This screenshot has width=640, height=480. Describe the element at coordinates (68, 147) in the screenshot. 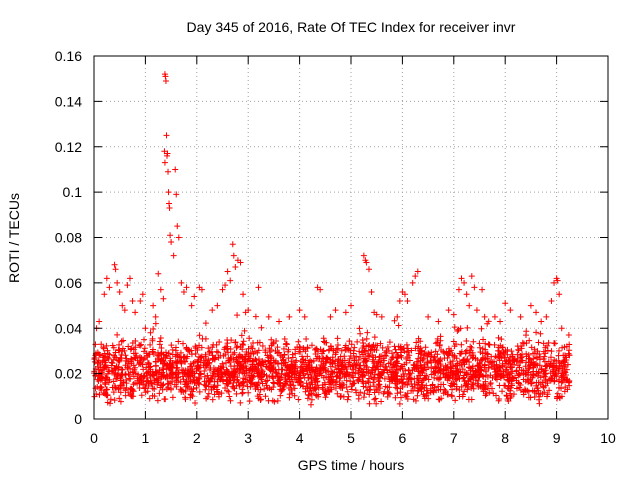

I see `y-tick-label: 0.12` at that location.